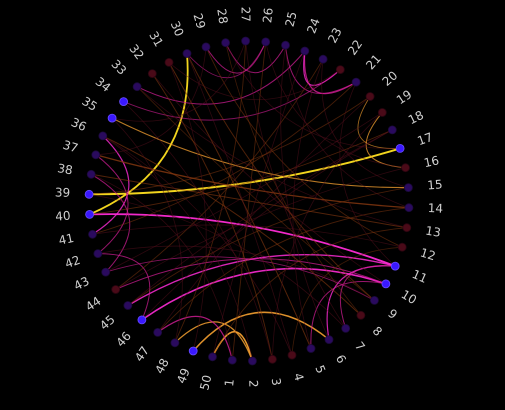 This screenshot has height=410, width=505. Describe the element at coordinates (420, 276) in the screenshot. I see `node-label-11: 11` at that location.